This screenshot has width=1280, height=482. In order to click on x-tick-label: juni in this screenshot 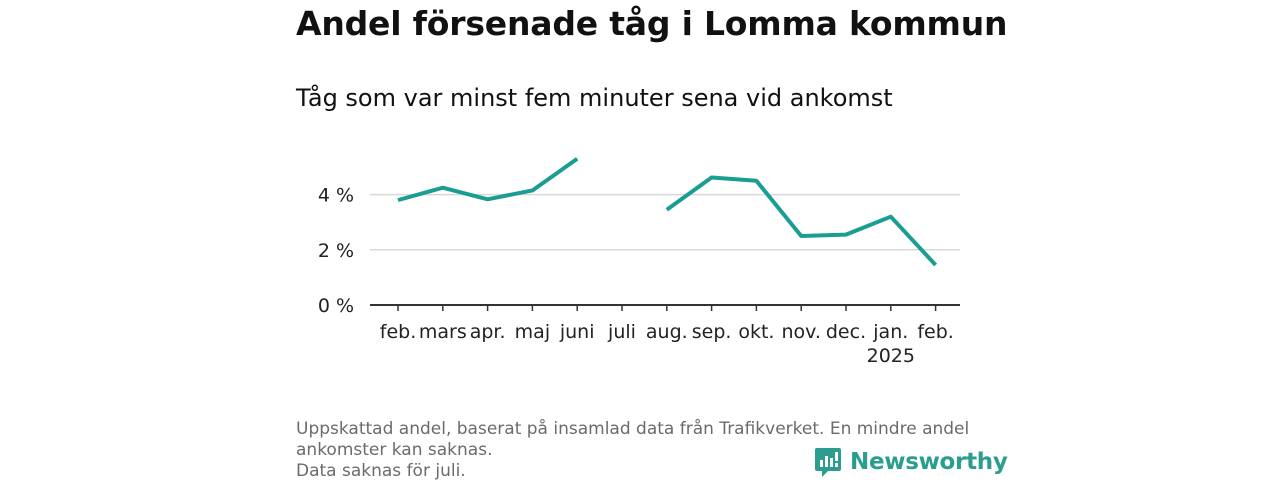, I will do `click(577, 332)`.